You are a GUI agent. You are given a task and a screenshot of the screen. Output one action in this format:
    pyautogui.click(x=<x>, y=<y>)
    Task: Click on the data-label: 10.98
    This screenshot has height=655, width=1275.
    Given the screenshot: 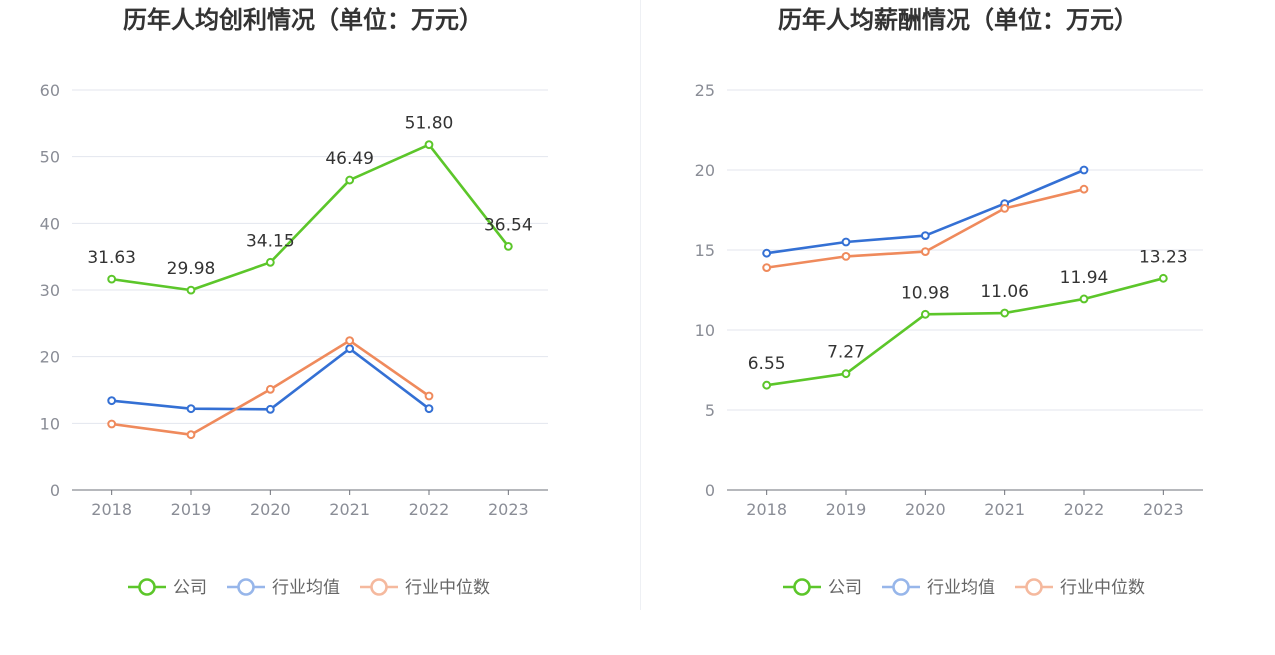 What is the action you would take?
    pyautogui.click(x=925, y=293)
    